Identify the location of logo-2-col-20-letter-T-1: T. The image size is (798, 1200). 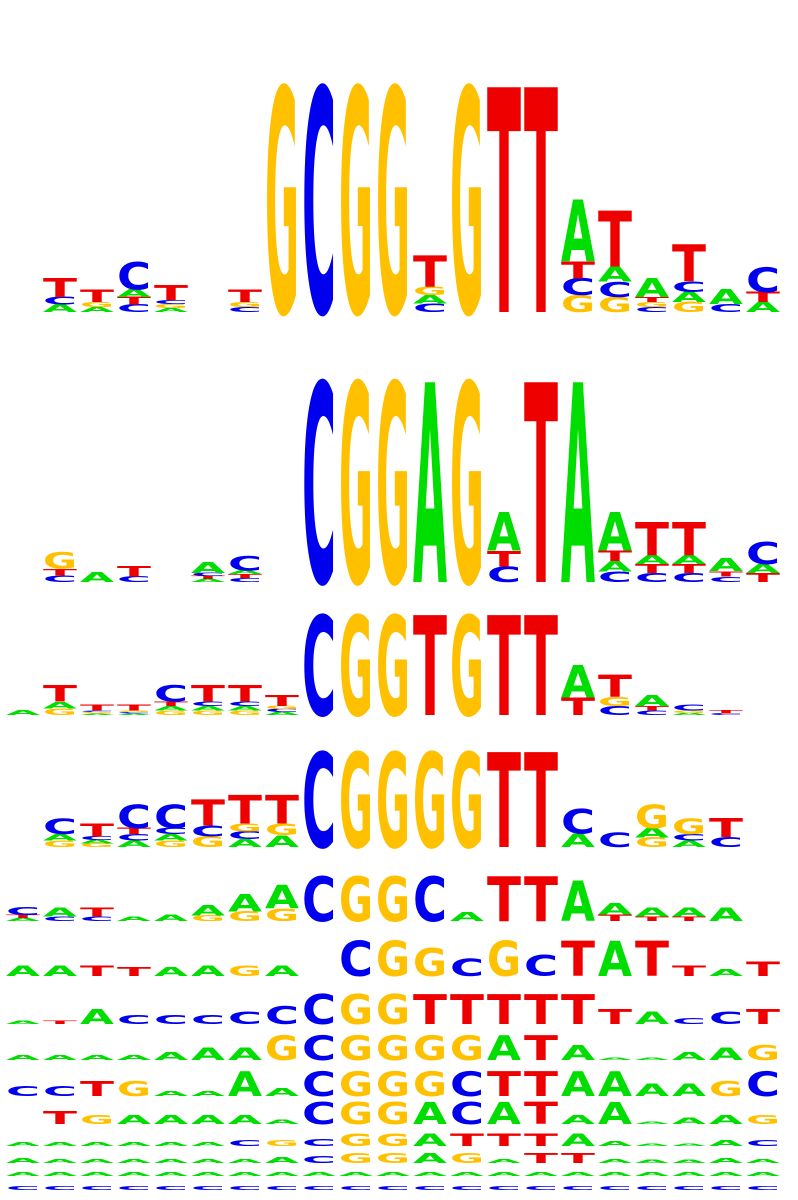
(726, 574).